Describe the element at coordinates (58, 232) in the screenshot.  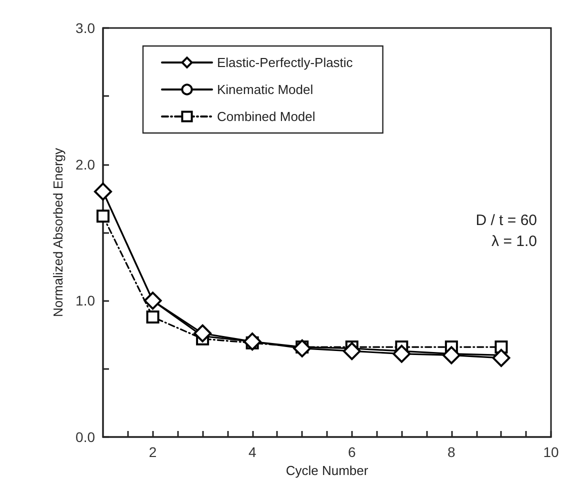
I see `y-axis-title: Normalized Absorbed Energy` at that location.